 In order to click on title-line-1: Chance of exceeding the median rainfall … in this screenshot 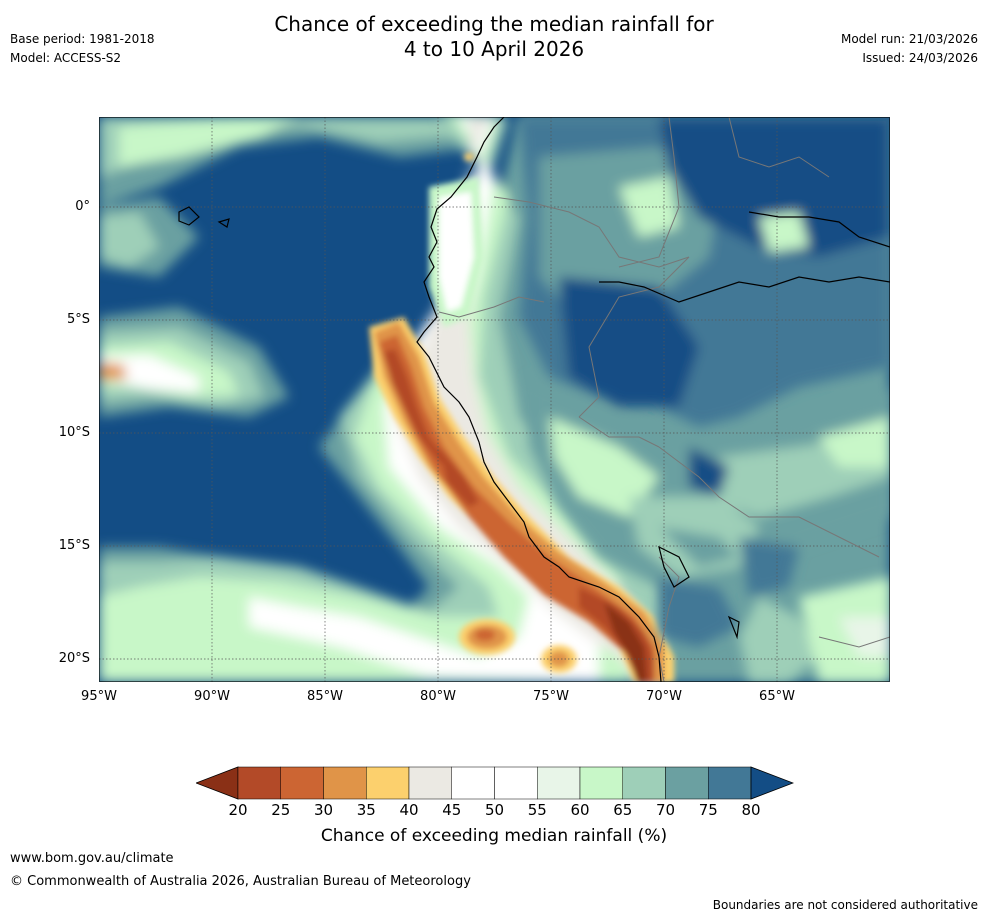, I will do `click(494, 24)`.